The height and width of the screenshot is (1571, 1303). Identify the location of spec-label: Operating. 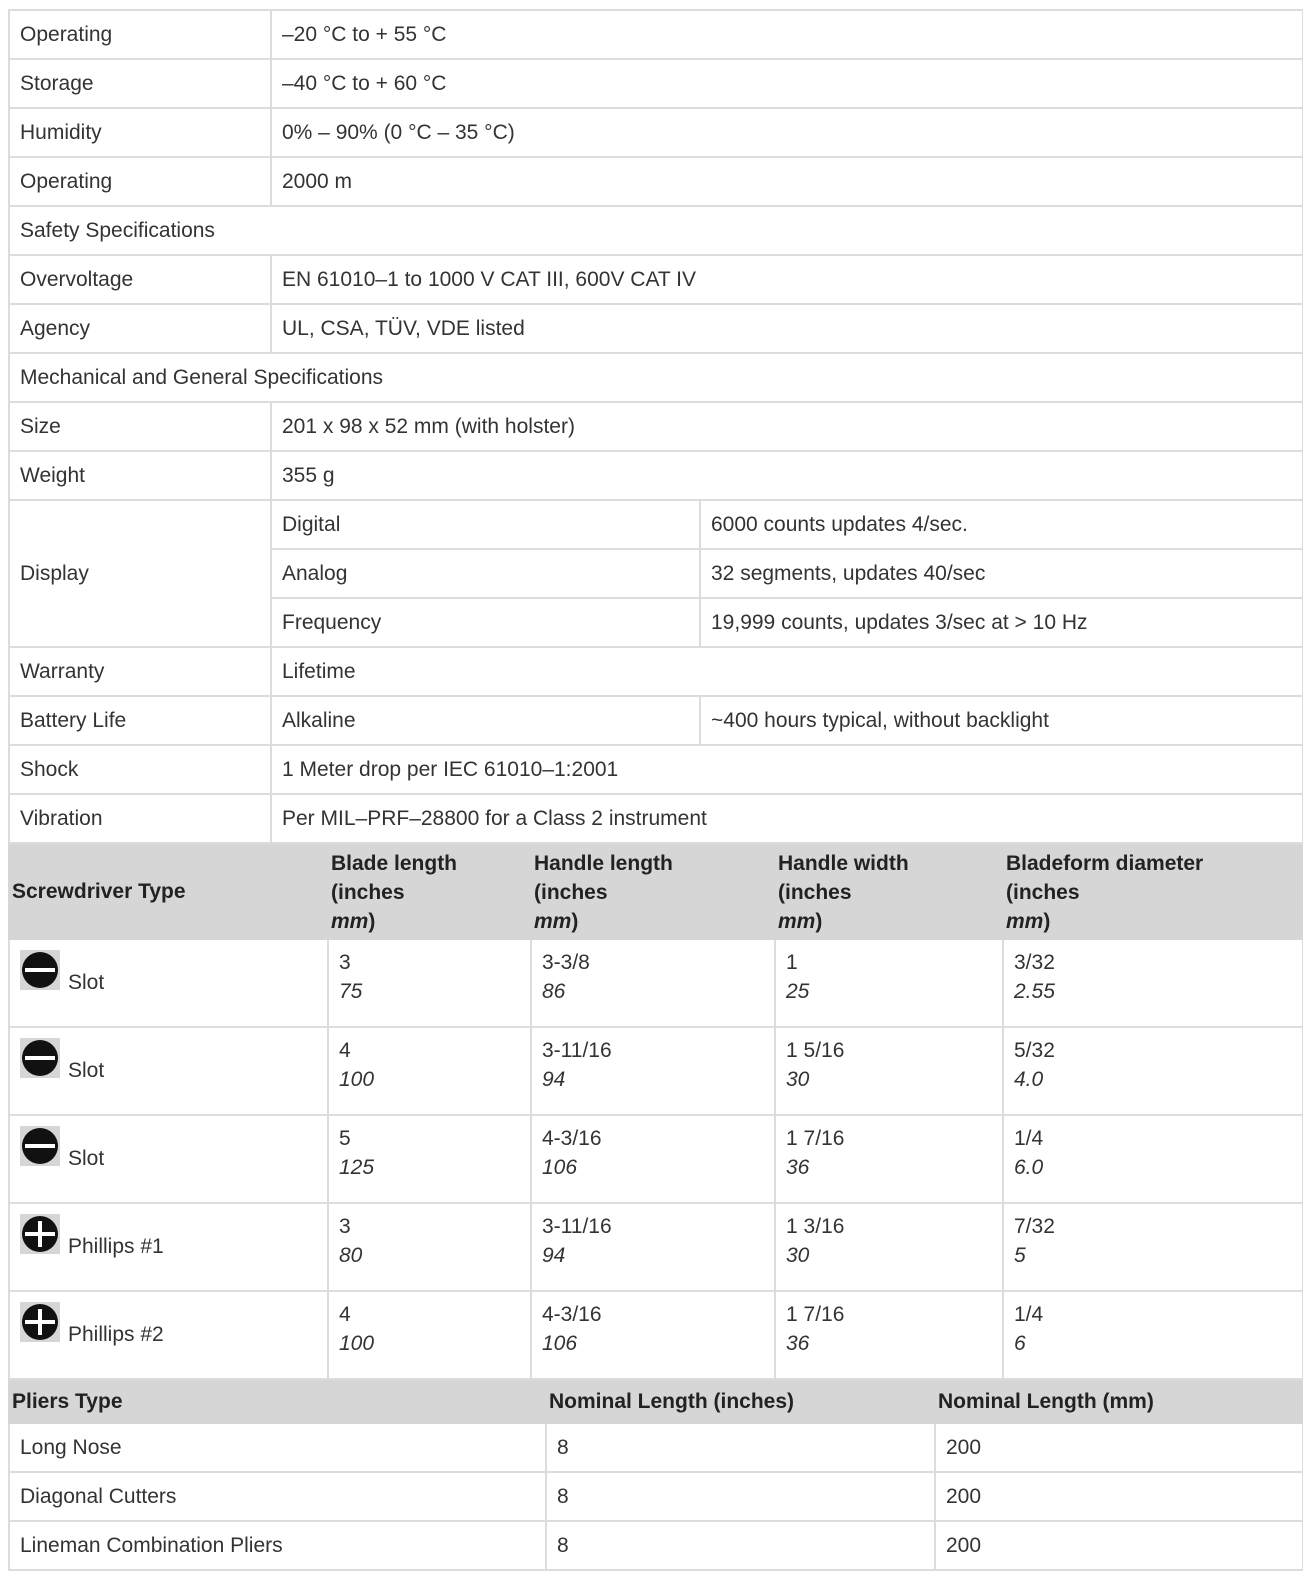
(140, 181).